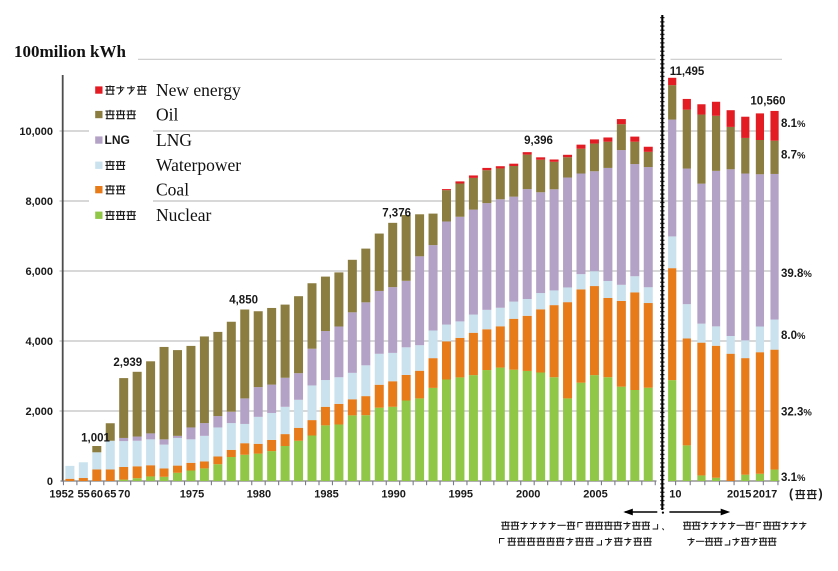 Image resolution: width=838 pixels, height=571 pixels. I want to click on svg-text: 1,001, so click(95, 439).